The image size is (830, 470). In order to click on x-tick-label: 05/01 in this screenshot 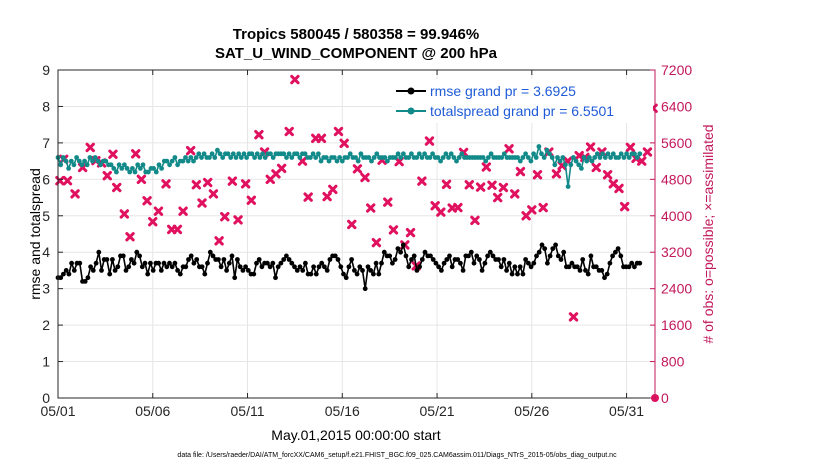, I will do `click(57, 411)`.